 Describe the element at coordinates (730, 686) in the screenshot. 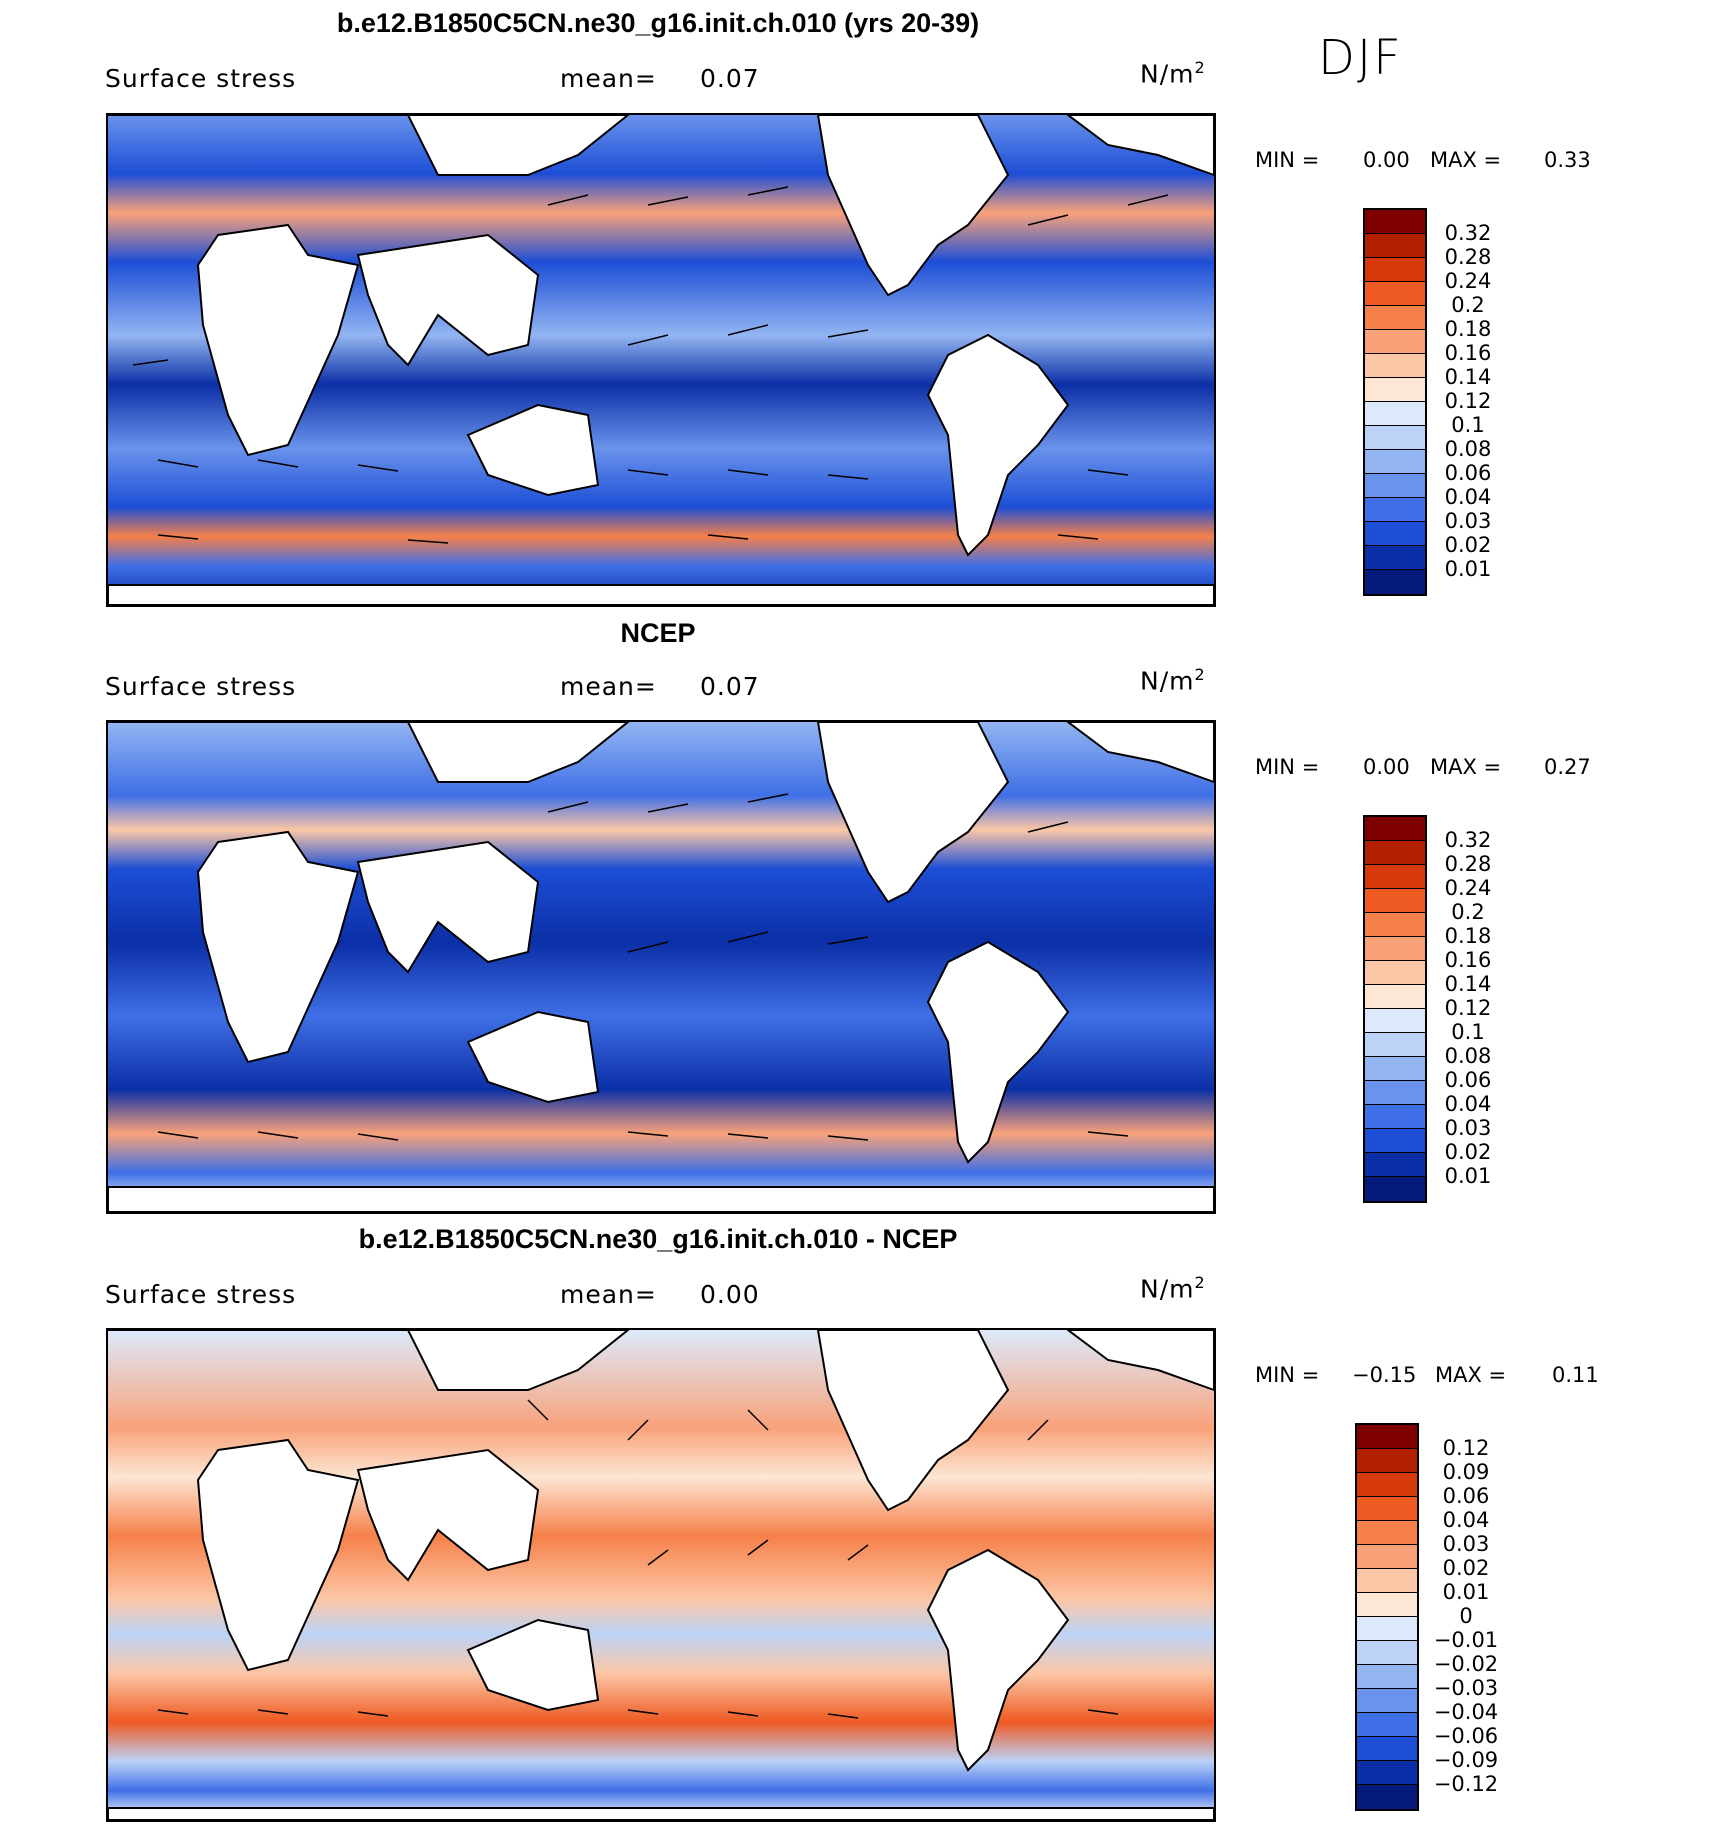

I see `panel-2-mean-value: 0.07` at that location.